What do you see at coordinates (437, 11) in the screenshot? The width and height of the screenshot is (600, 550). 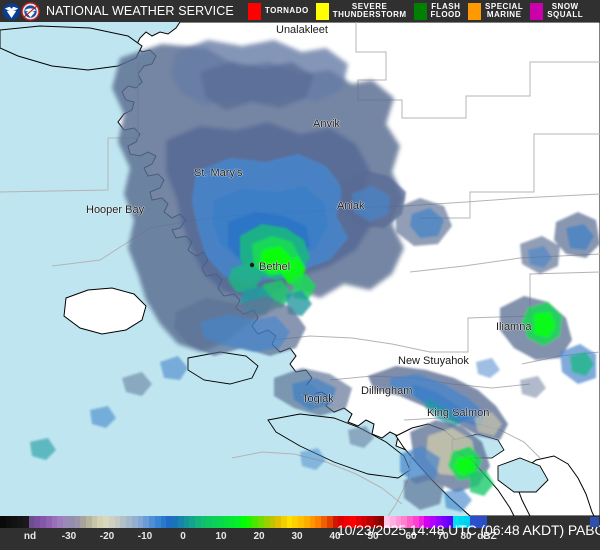 I see `alert-legend-item-flash-flood: FLASH FLOOD` at bounding box center [437, 11].